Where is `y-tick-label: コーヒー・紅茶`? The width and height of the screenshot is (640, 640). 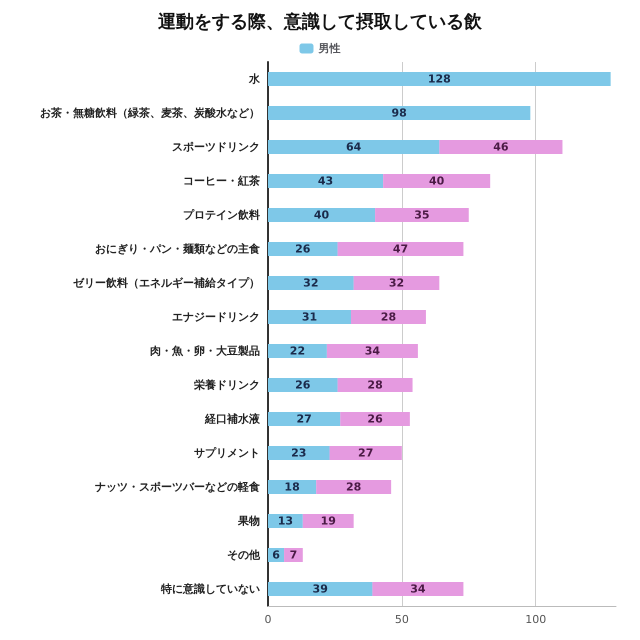 y-tick-label: コーヒー・紅茶 is located at coordinates (221, 181).